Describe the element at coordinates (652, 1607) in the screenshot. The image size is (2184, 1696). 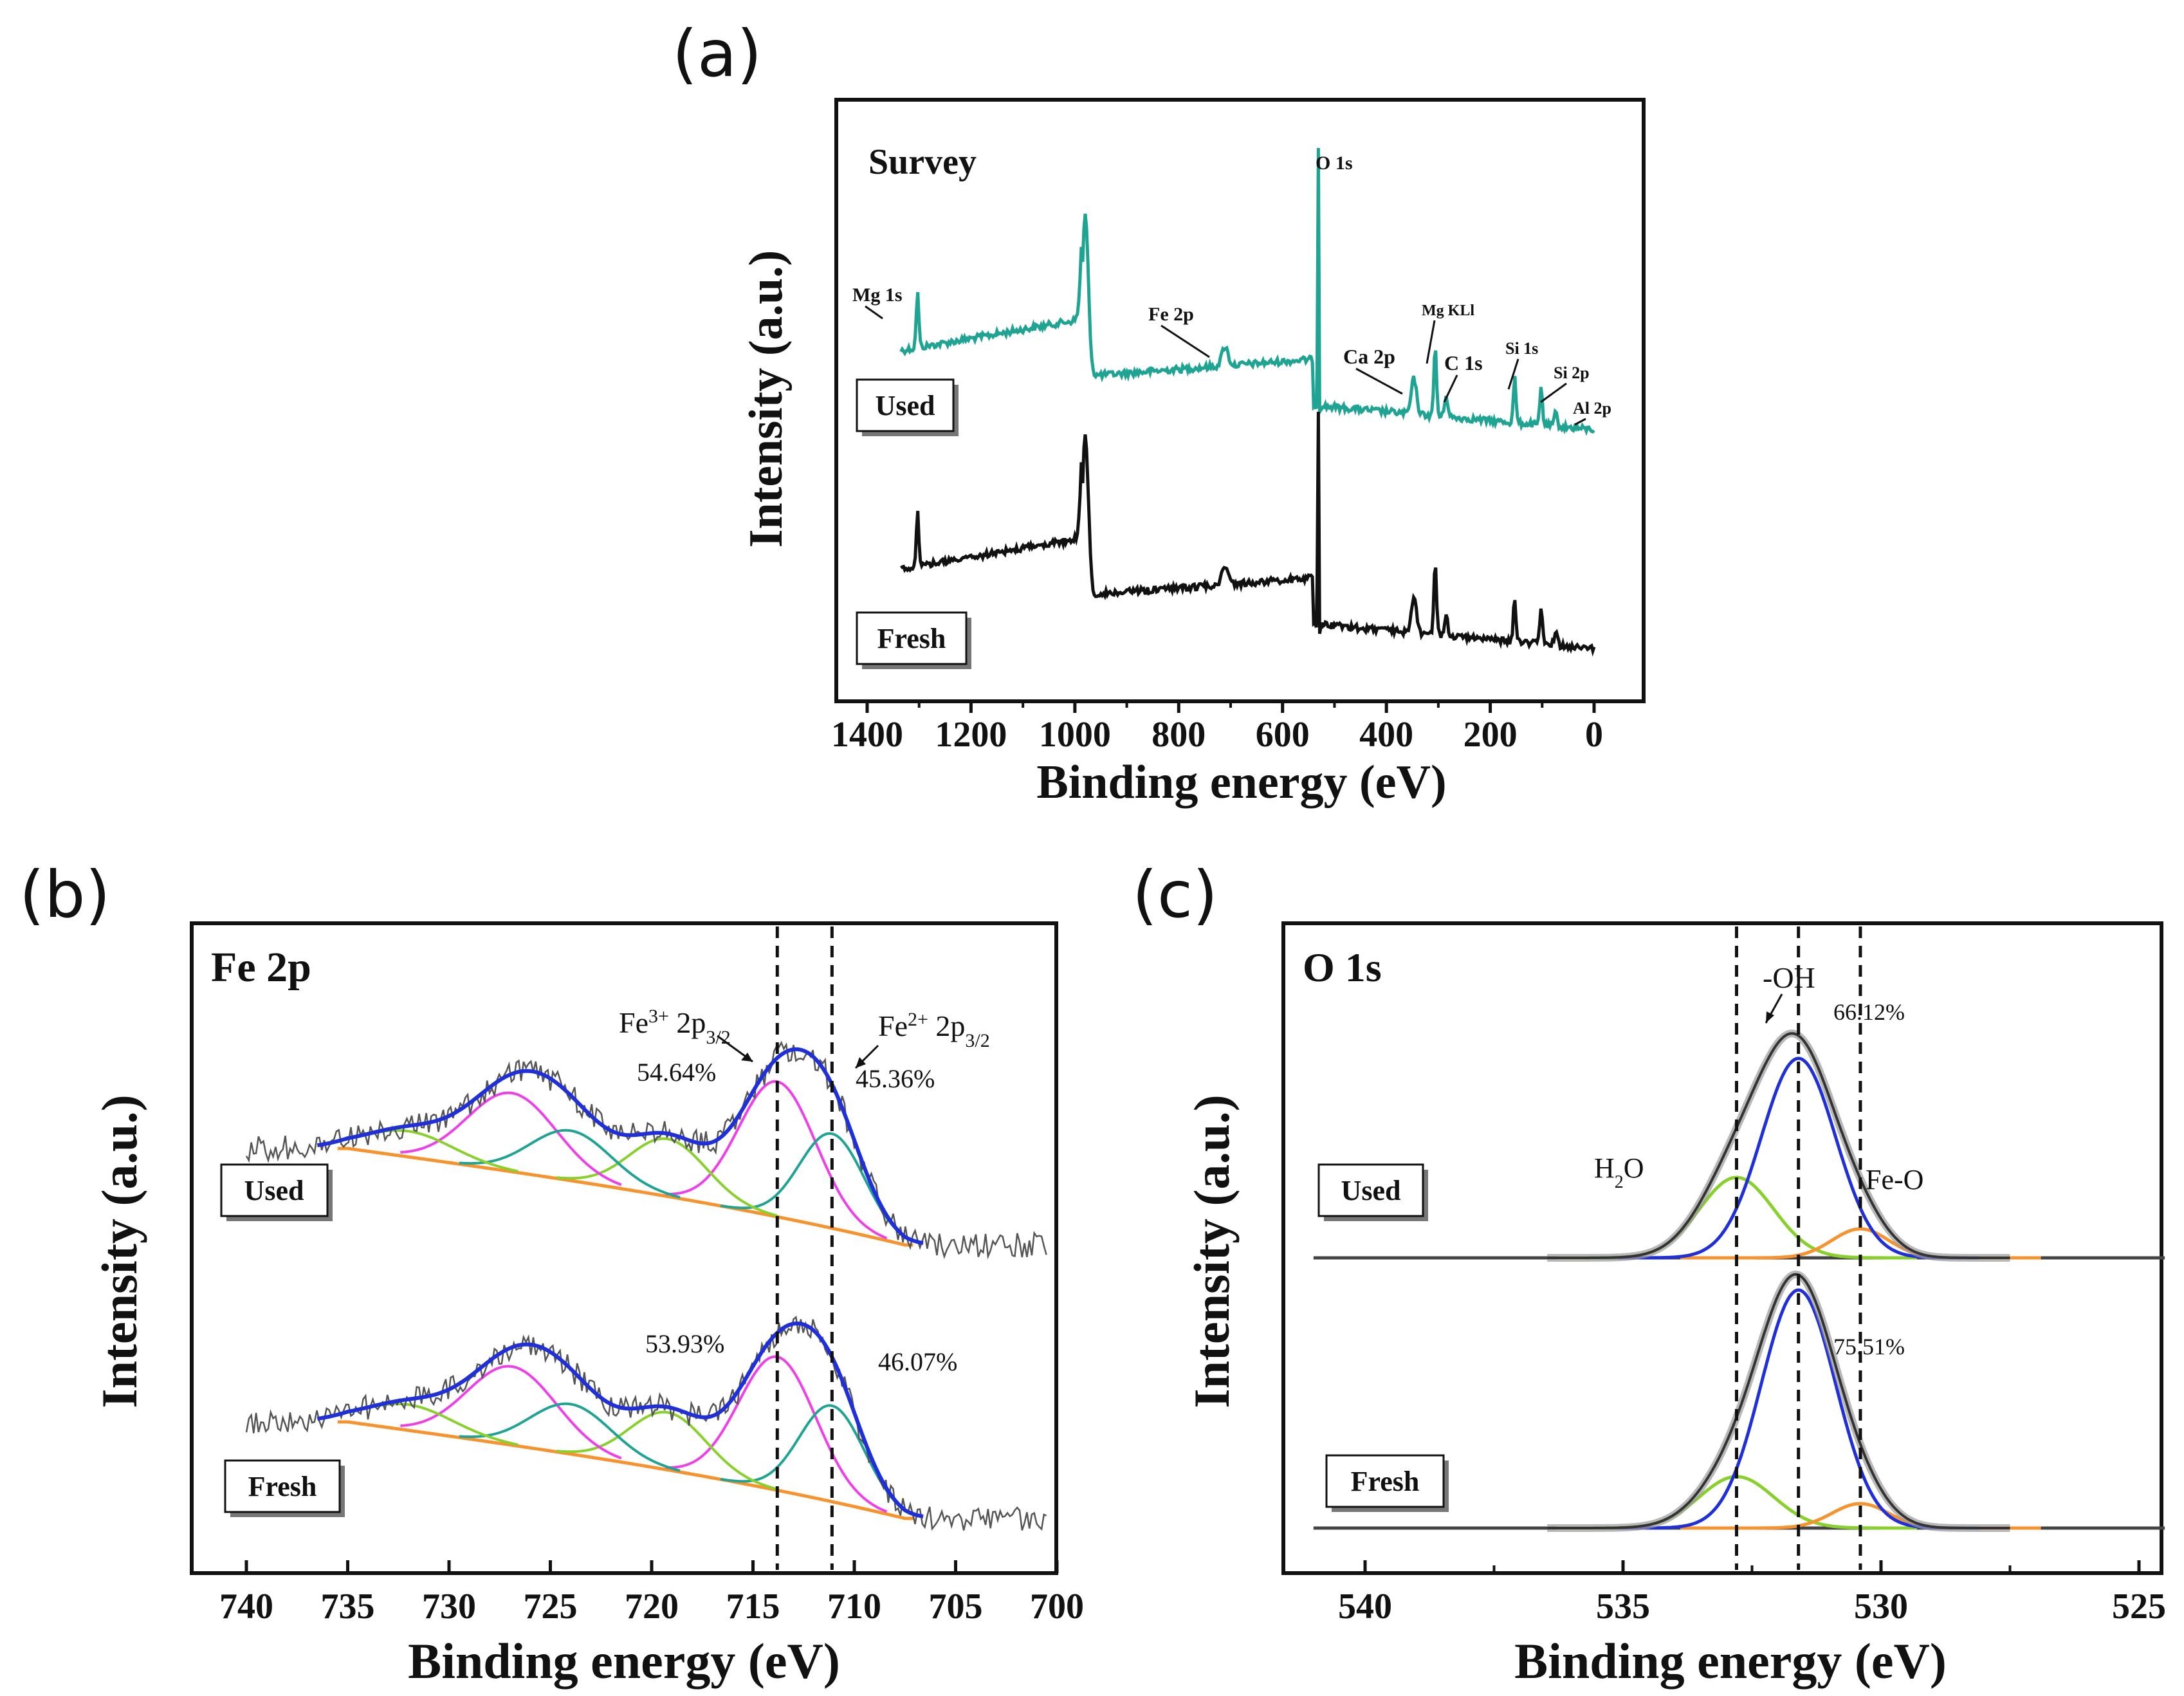
I see `x-tick-label: 720` at that location.